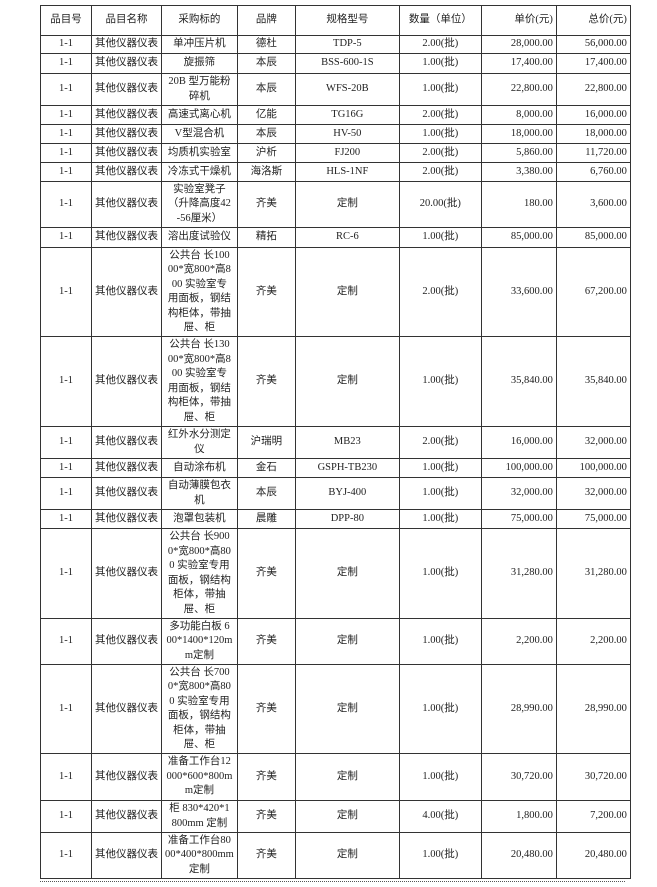 The image size is (657, 887). What do you see at coordinates (199, 493) in the screenshot?
I see `cell-target: 自动薄膜包衣 机` at bounding box center [199, 493].